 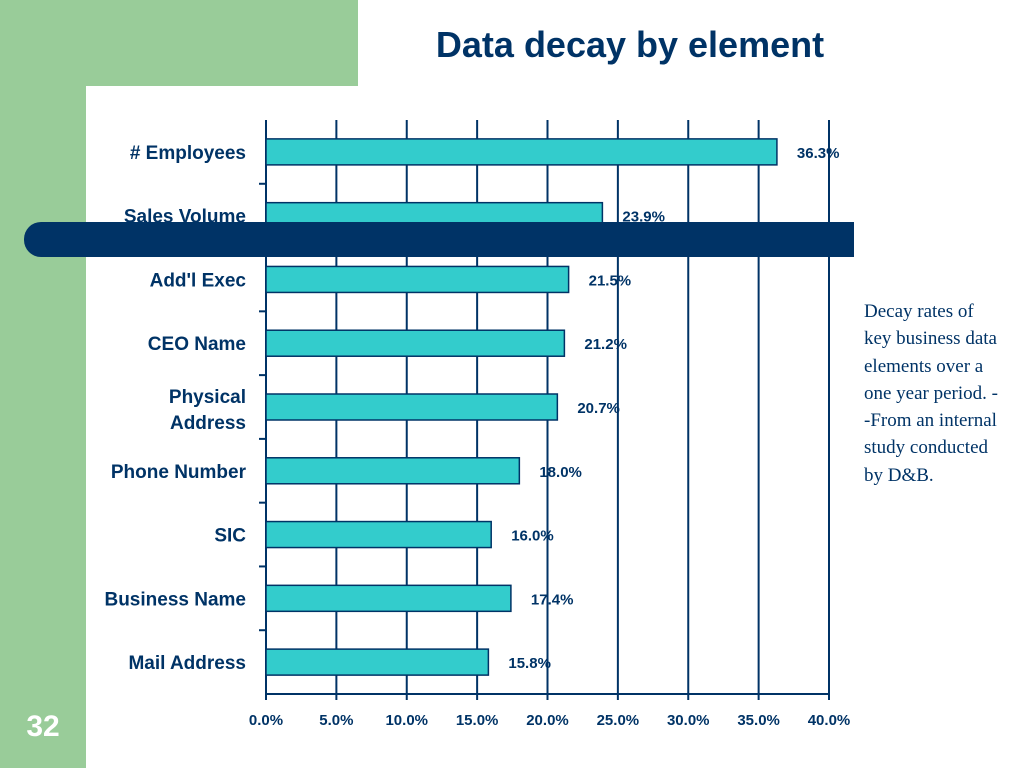 I want to click on top-decor-band, so click(x=222, y=43).